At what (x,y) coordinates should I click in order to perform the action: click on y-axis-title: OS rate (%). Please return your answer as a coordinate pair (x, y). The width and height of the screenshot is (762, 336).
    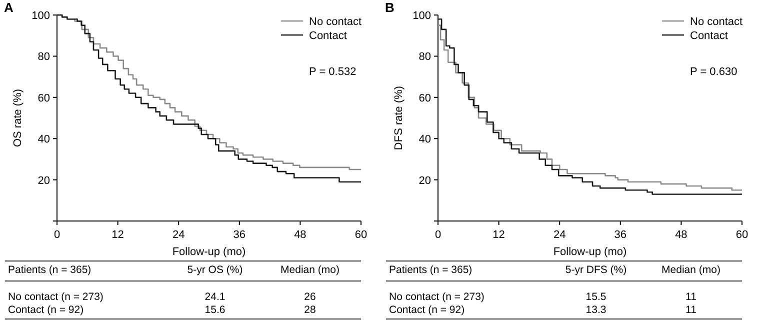
    Looking at the image, I should click on (18, 118).